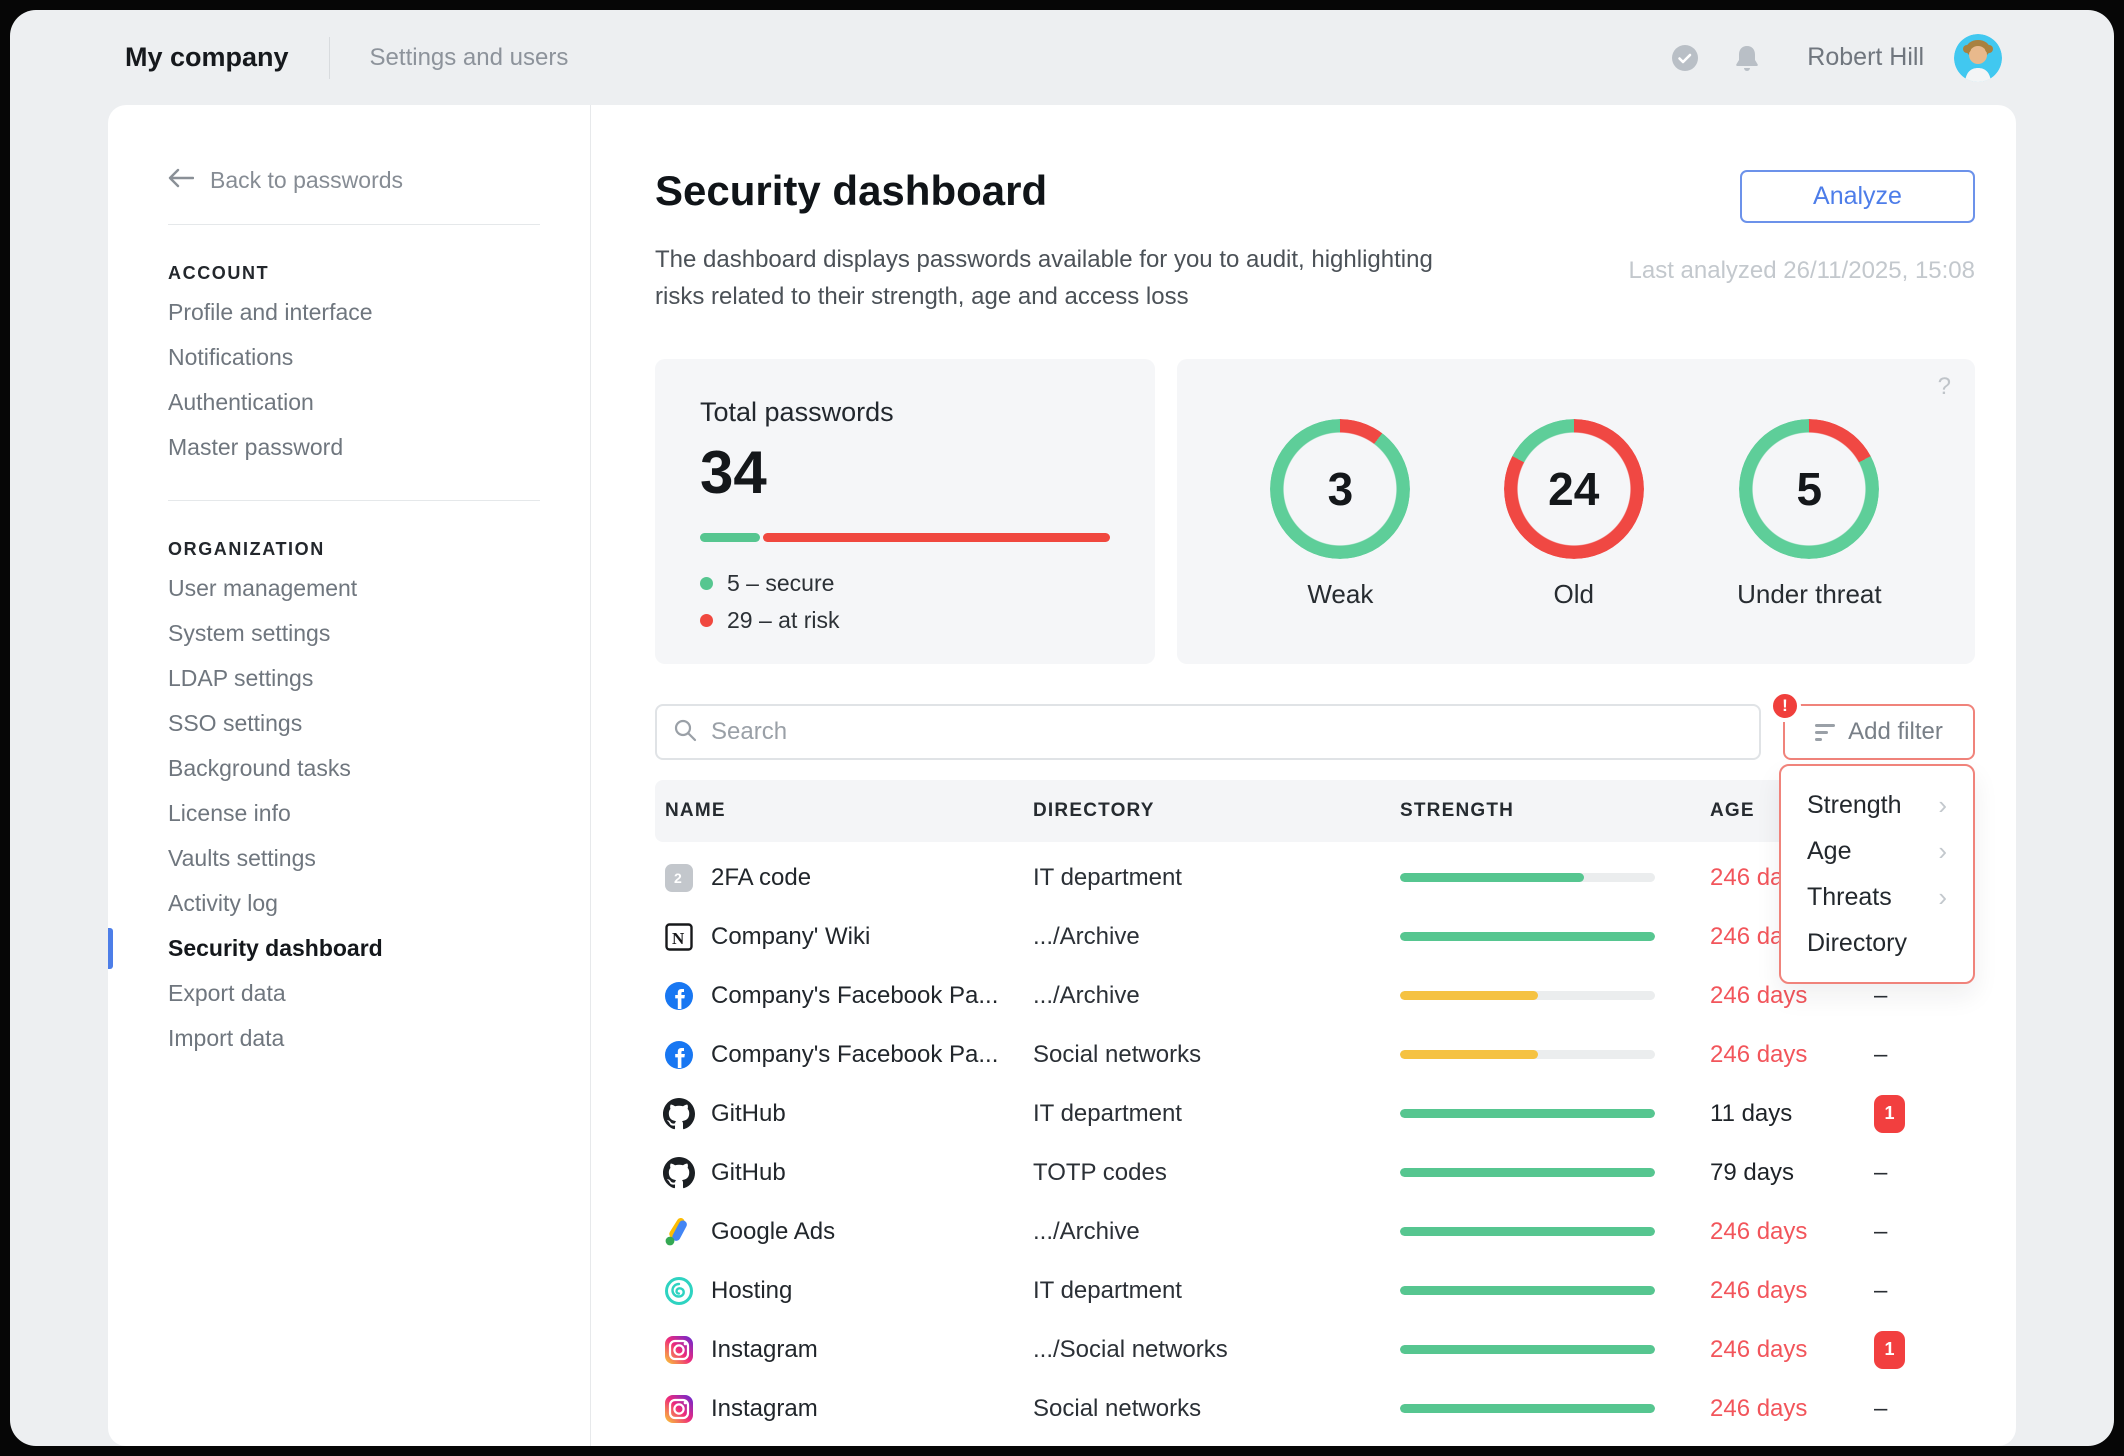 Image resolution: width=2124 pixels, height=1456 pixels. Describe the element at coordinates (1857, 196) in the screenshot. I see `analyze-button: Analyze` at that location.